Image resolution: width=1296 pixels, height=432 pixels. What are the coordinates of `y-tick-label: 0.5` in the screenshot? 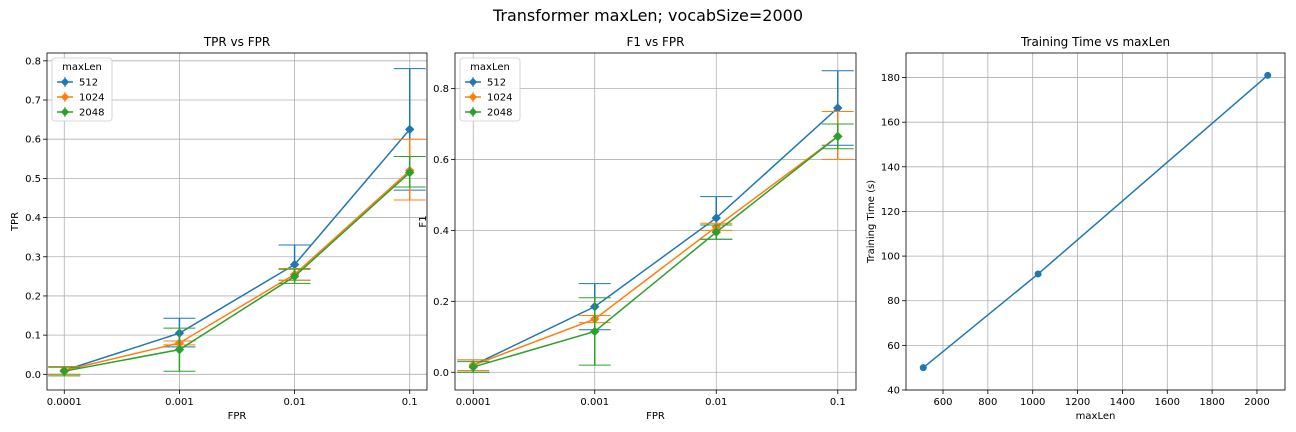 It's located at (33, 179).